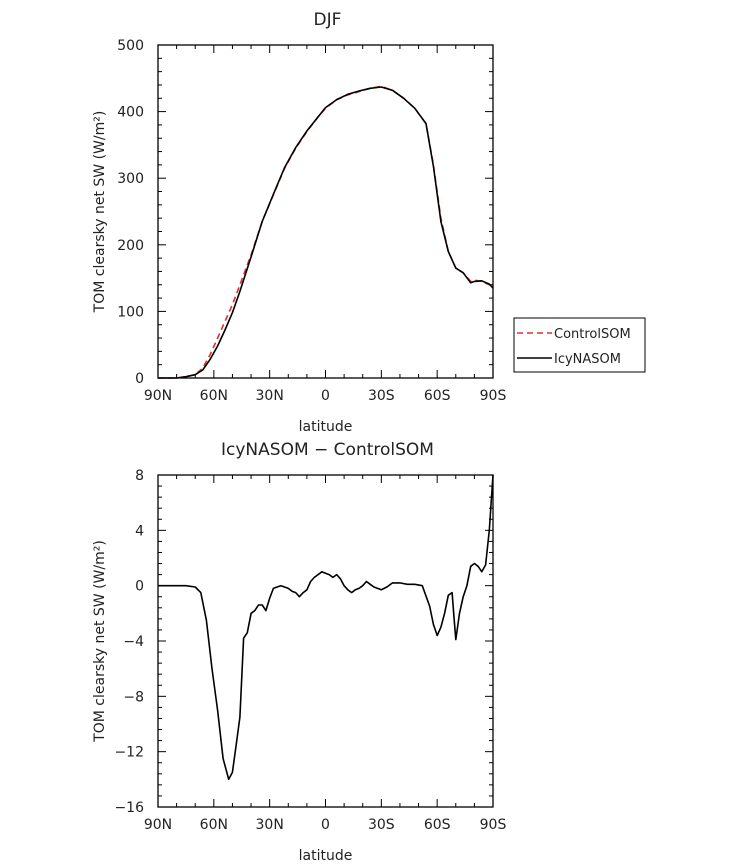  What do you see at coordinates (130, 113) in the screenshot?
I see `y-tick-label: 400` at bounding box center [130, 113].